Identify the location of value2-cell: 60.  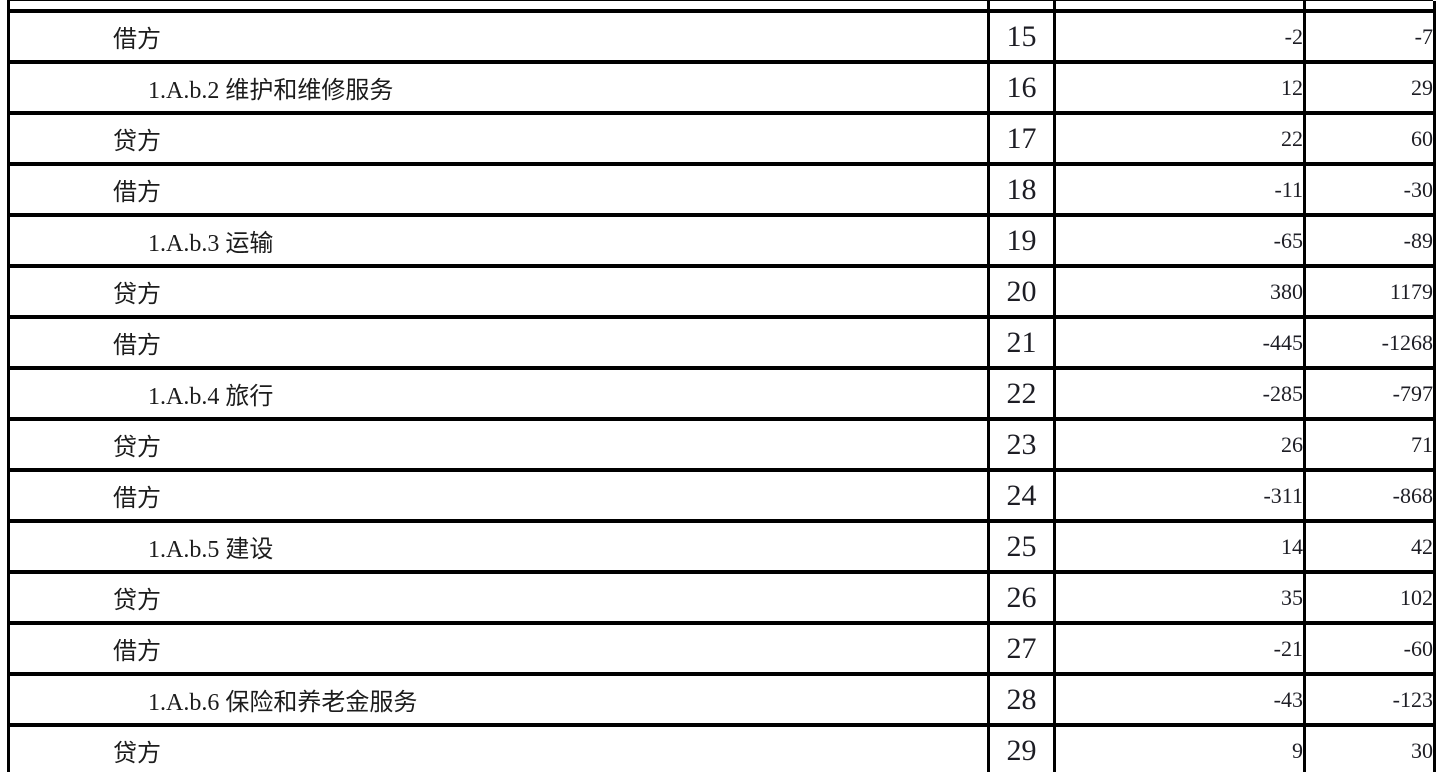
(1369, 138).